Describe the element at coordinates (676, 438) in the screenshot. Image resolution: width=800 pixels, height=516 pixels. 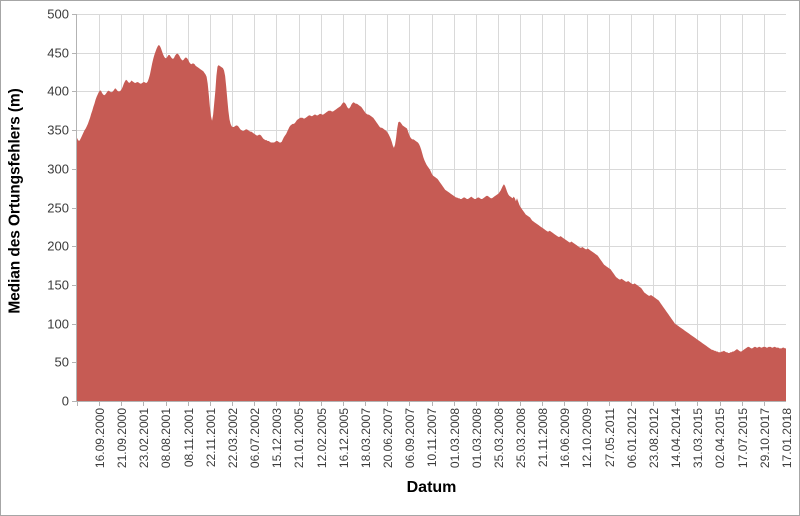
I see `x-tick-label: 14.04.2014` at that location.